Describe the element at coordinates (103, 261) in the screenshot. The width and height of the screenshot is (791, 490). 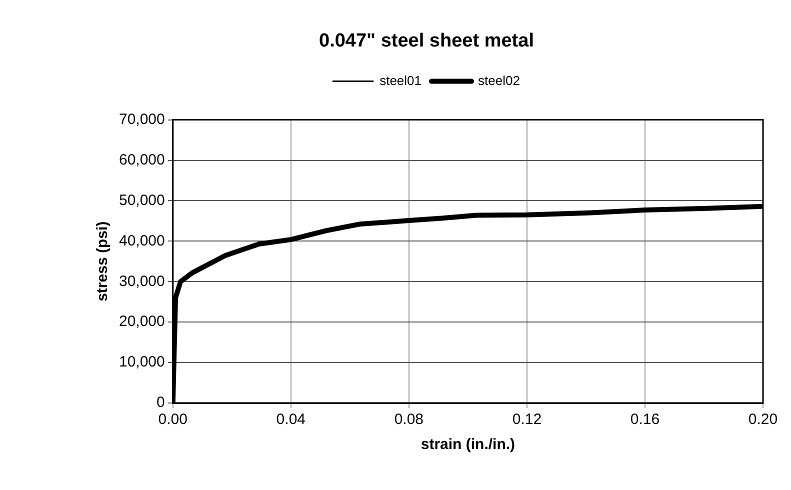
I see `y-axis-title: stress (psi)` at that location.